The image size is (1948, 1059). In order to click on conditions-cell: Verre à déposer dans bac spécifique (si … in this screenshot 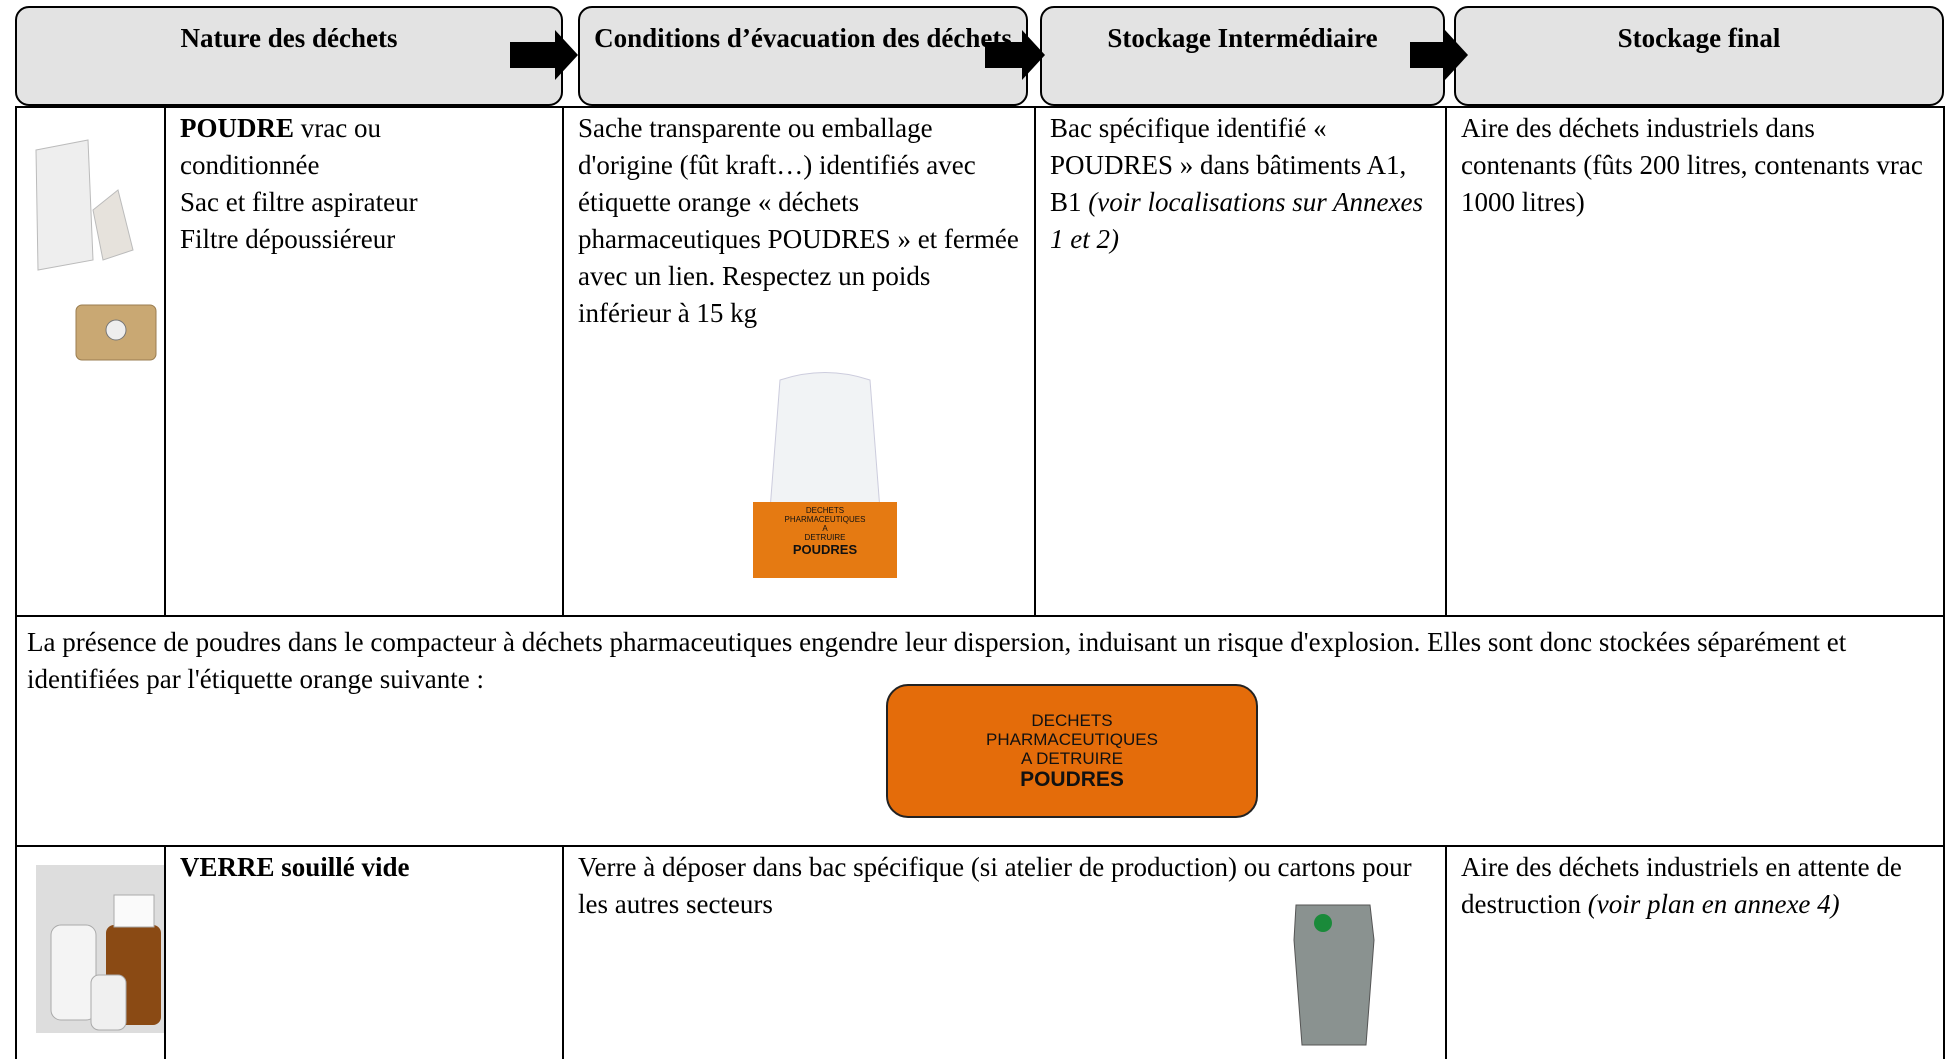, I will do `click(995, 885)`.